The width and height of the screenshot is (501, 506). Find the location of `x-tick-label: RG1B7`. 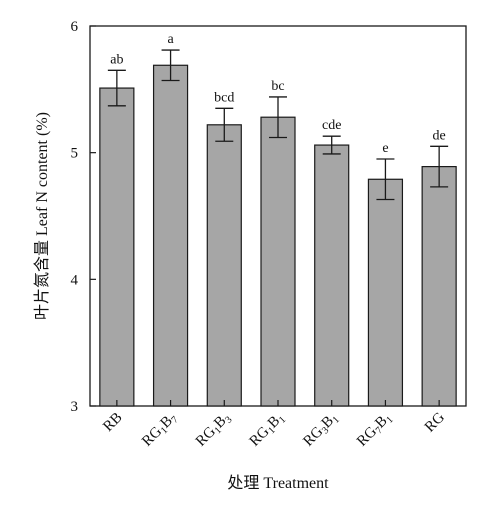

x-tick-label: RG1B7 is located at coordinates (159, 430).